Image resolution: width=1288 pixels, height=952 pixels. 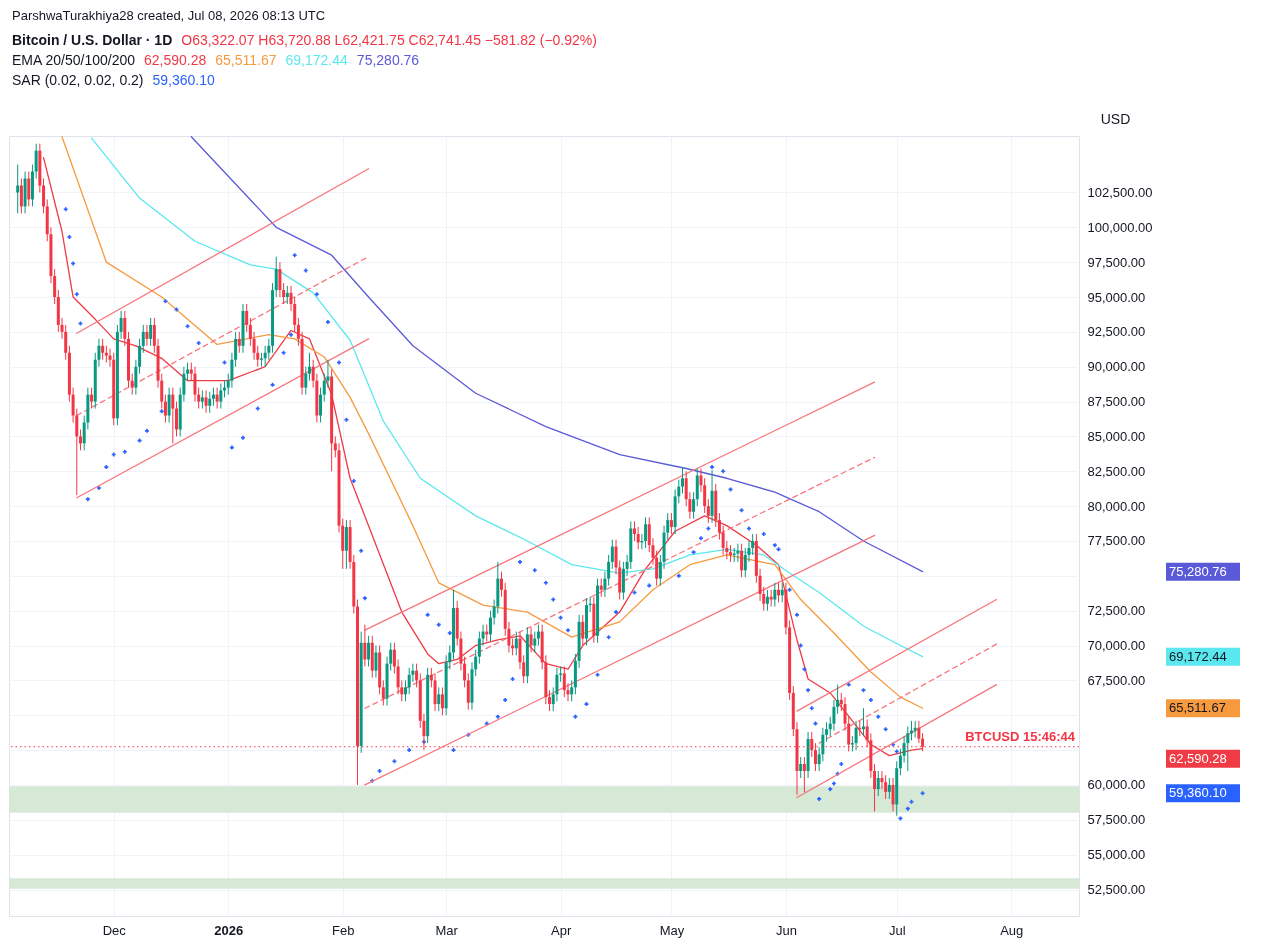 I want to click on x-tick-label: Jul, so click(x=897, y=930).